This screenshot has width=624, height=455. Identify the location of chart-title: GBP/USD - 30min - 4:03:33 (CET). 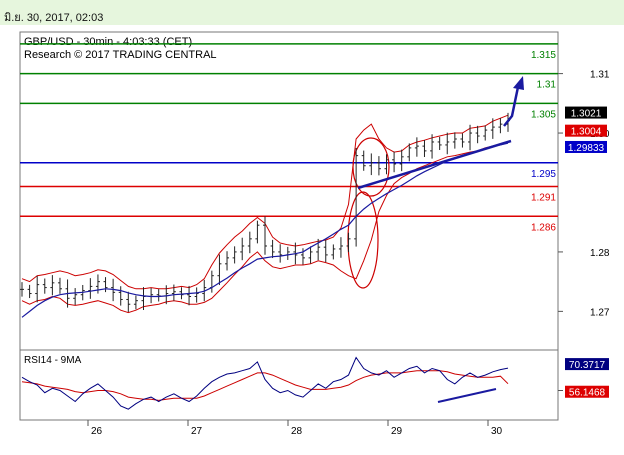
(108, 42).